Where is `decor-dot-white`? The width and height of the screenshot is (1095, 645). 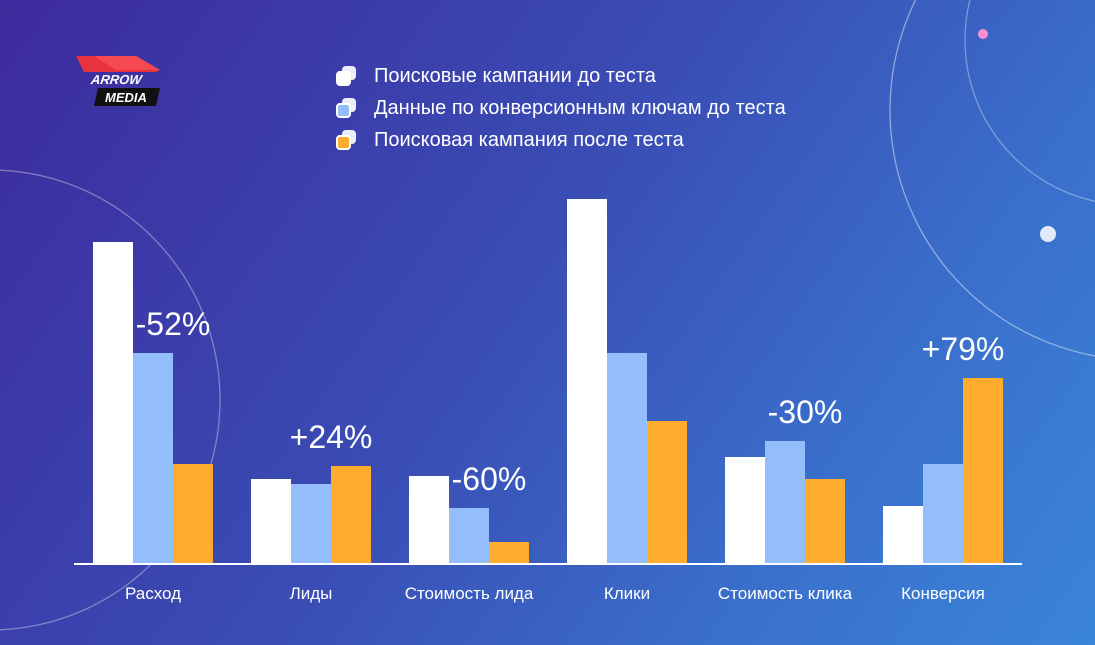
decor-dot-white is located at coordinates (1048, 234).